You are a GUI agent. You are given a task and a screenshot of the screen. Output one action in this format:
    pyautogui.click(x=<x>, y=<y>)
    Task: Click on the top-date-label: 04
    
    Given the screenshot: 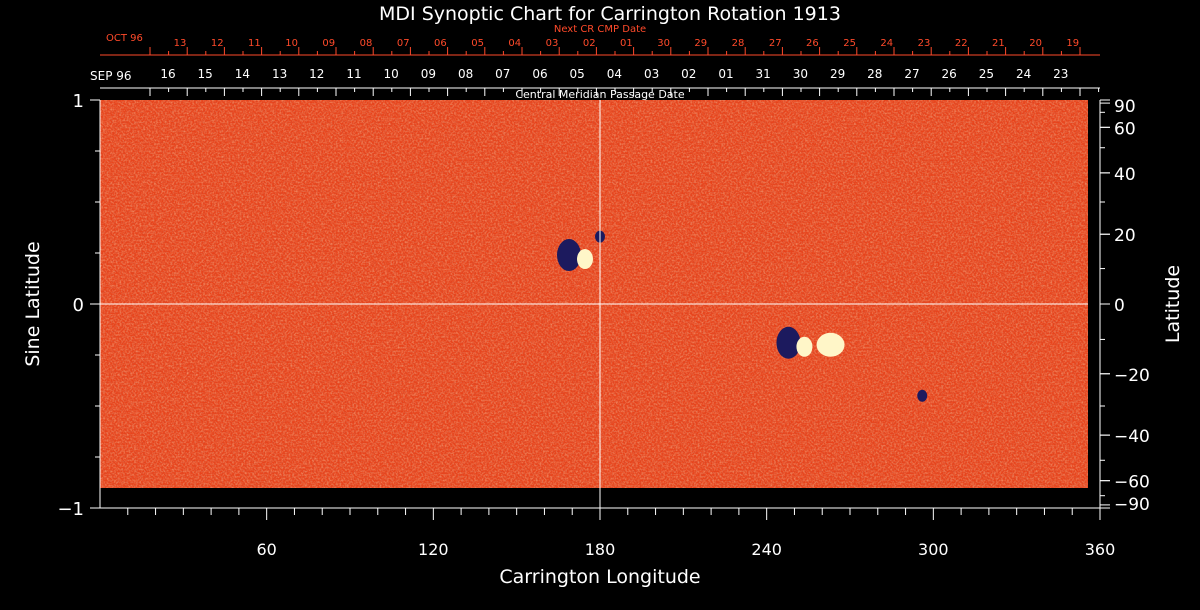 What is the action you would take?
    pyautogui.click(x=514, y=43)
    